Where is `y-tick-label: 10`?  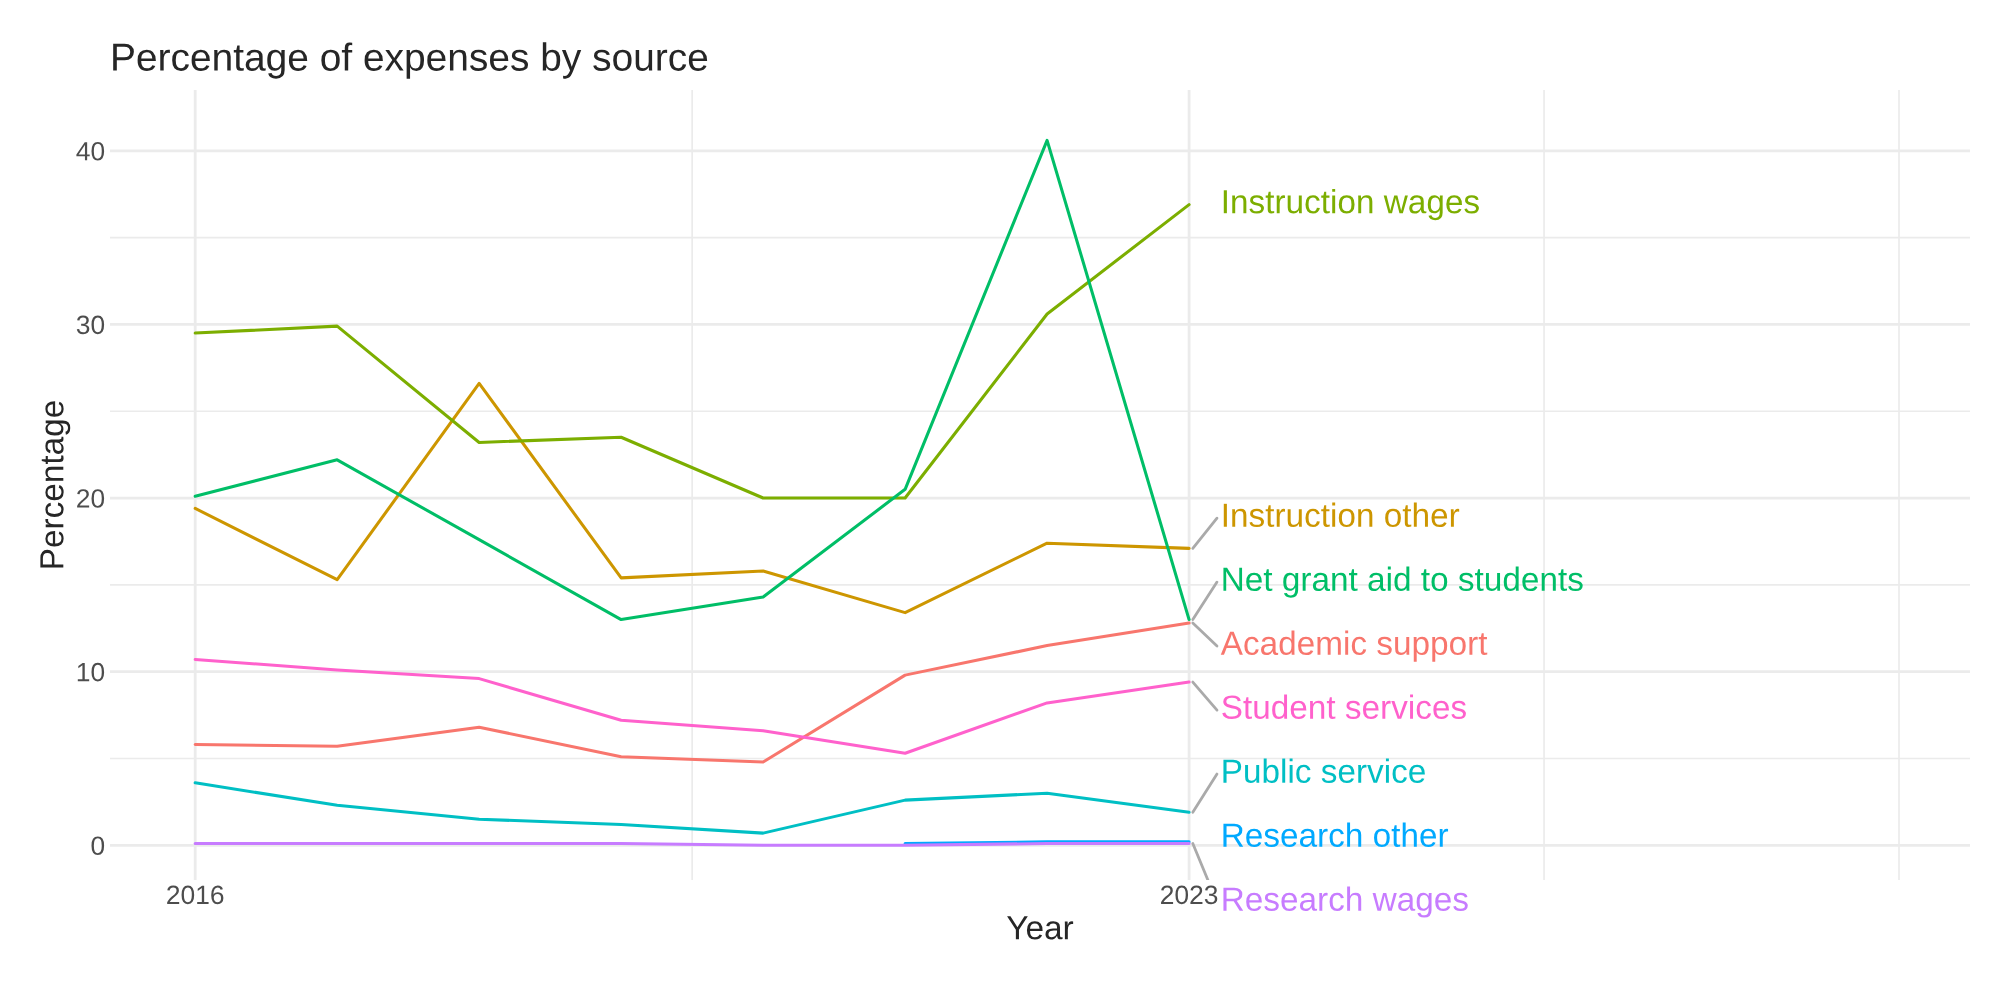 y-tick-label: 10 is located at coordinates (91, 672).